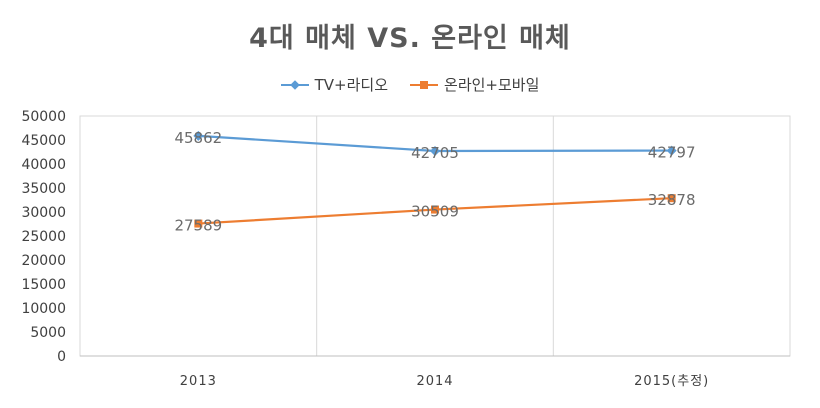 This screenshot has width=820, height=408. Describe the element at coordinates (43, 141) in the screenshot. I see `y-tick-label: 45000` at that location.